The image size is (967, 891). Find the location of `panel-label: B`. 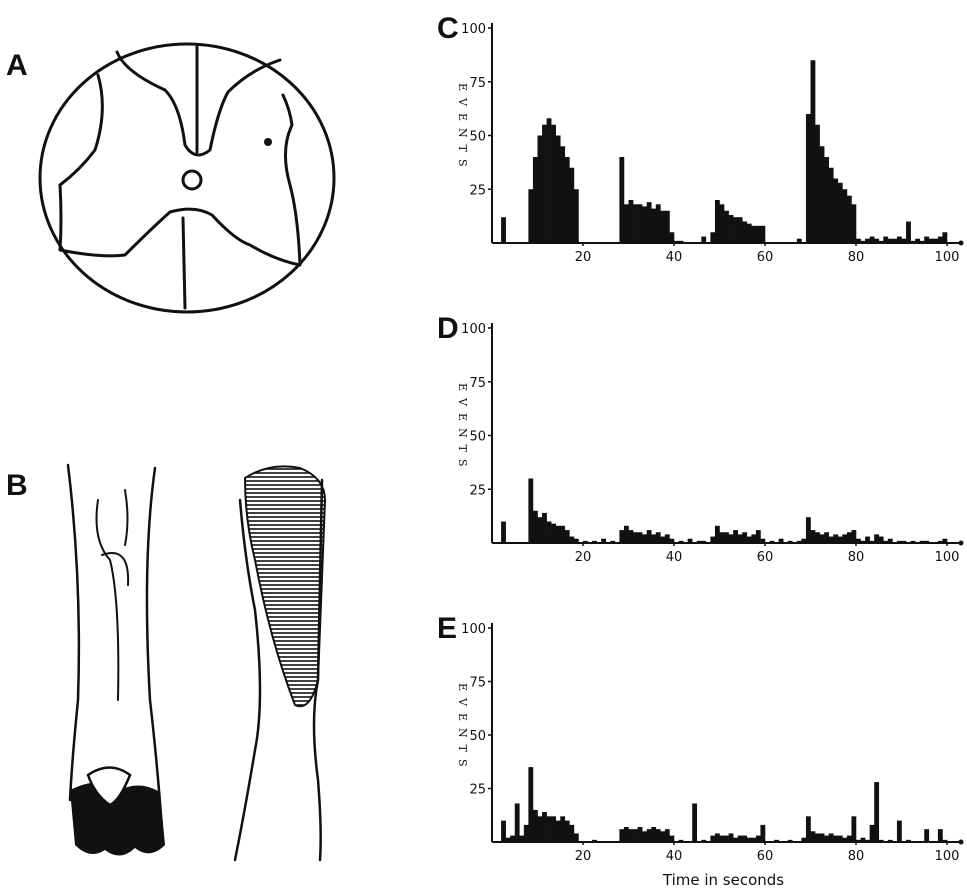

panel-label: B is located at coordinates (17, 485).